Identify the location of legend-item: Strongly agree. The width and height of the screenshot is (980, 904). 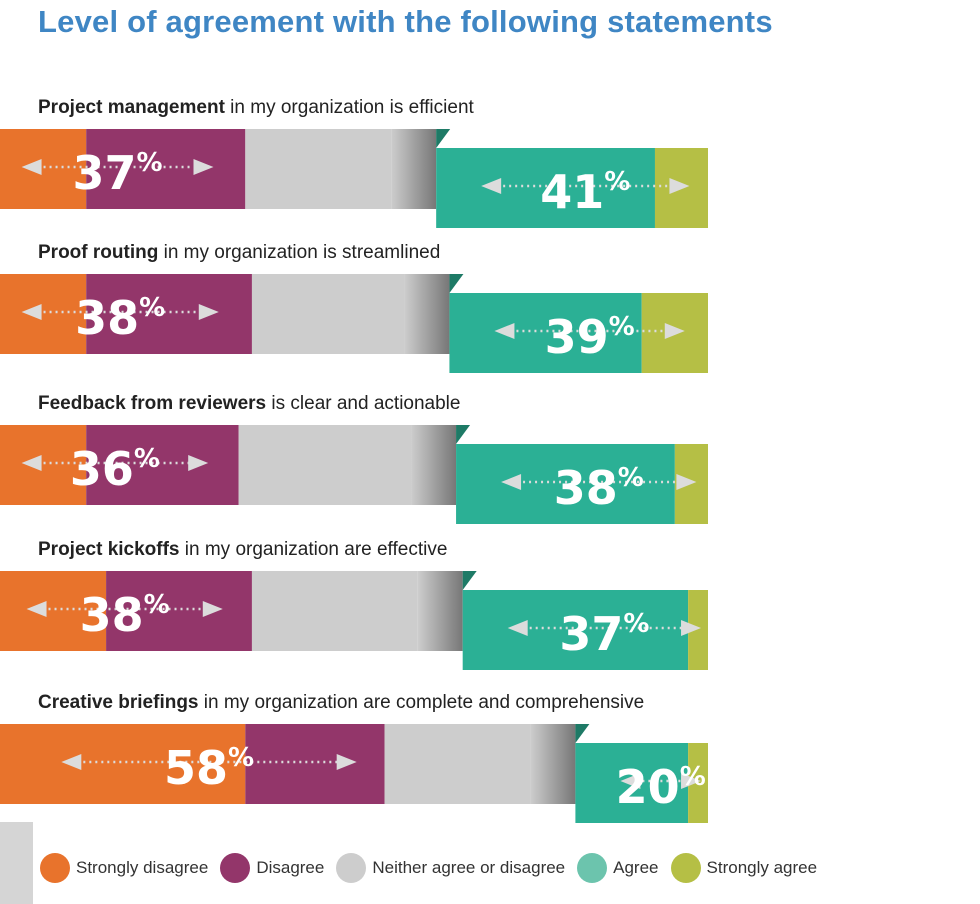
(744, 868).